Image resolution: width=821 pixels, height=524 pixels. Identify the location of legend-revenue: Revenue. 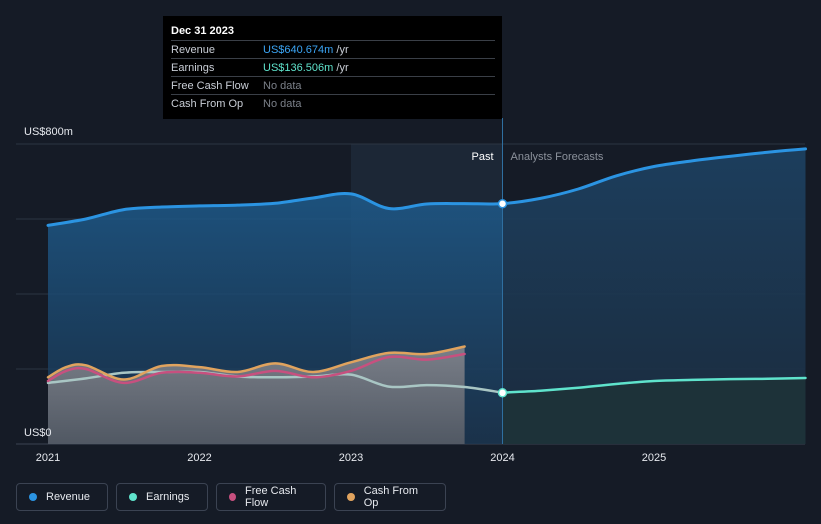
(62, 497).